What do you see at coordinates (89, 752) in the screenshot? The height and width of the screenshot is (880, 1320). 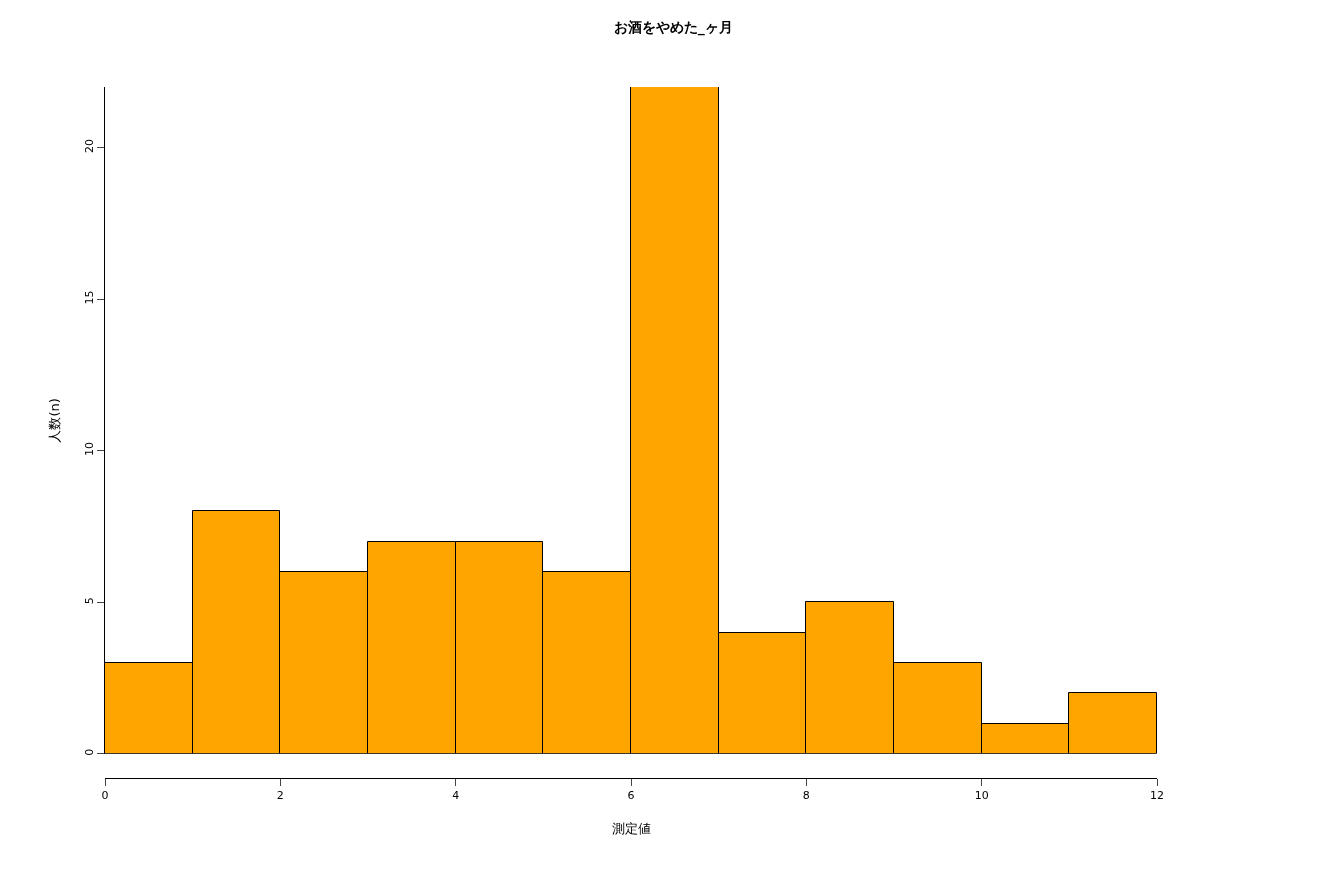 I see `y-tick-label: 0` at bounding box center [89, 752].